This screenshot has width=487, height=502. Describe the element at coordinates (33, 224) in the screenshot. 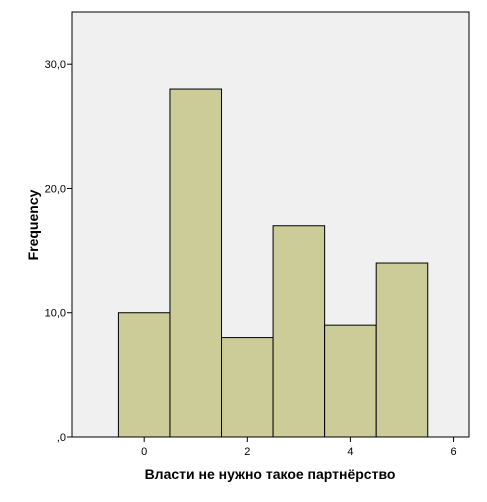

I see `y-axis-title: Frequency` at that location.